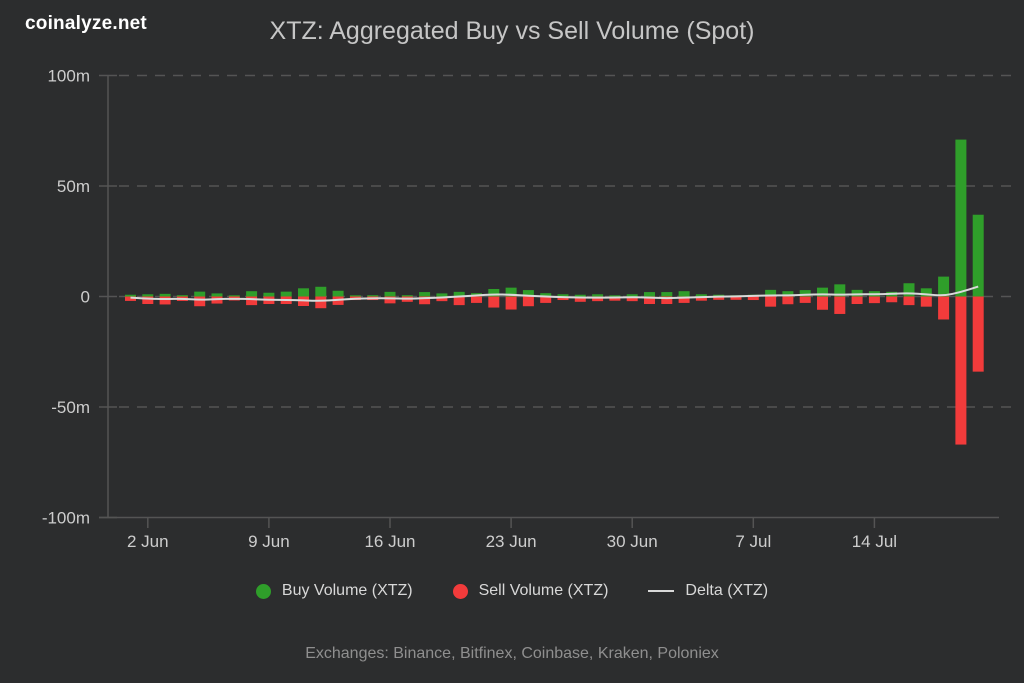  What do you see at coordinates (148, 541) in the screenshot?
I see `x-axis-label: 2 Jun` at bounding box center [148, 541].